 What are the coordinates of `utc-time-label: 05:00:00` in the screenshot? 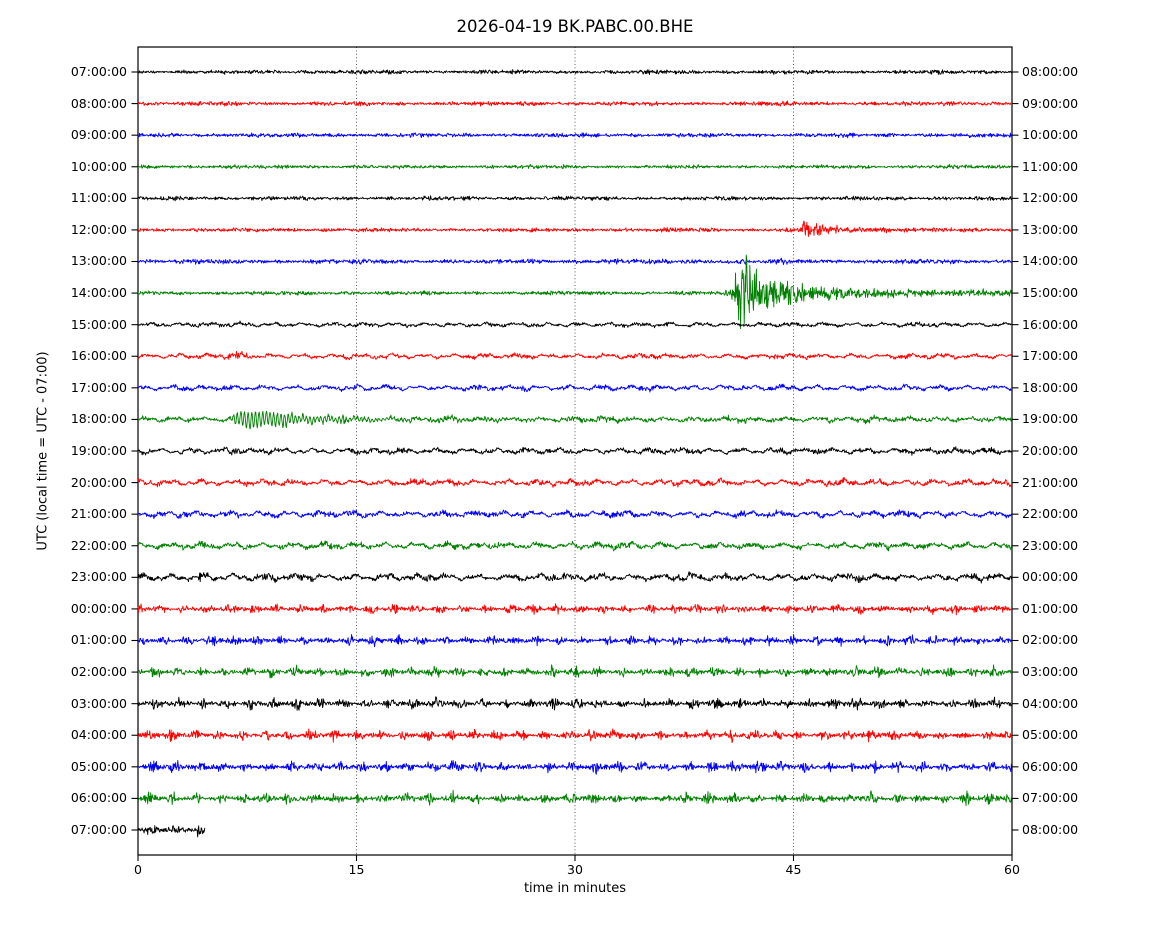 It's located at (98, 766).